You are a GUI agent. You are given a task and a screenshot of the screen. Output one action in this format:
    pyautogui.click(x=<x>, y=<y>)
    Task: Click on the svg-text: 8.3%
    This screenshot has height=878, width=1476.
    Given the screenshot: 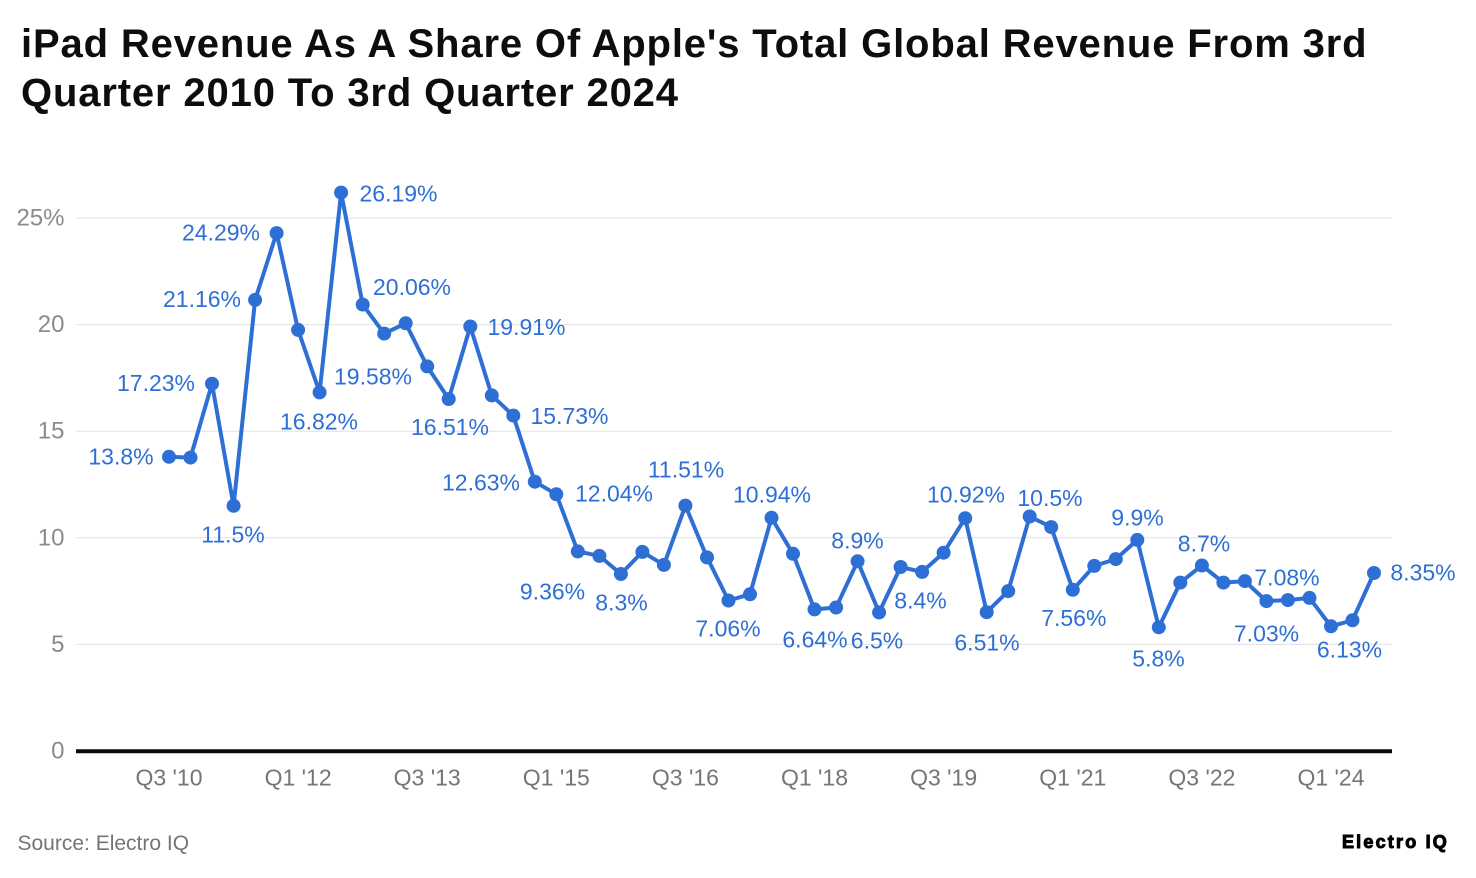 What is the action you would take?
    pyautogui.click(x=621, y=603)
    